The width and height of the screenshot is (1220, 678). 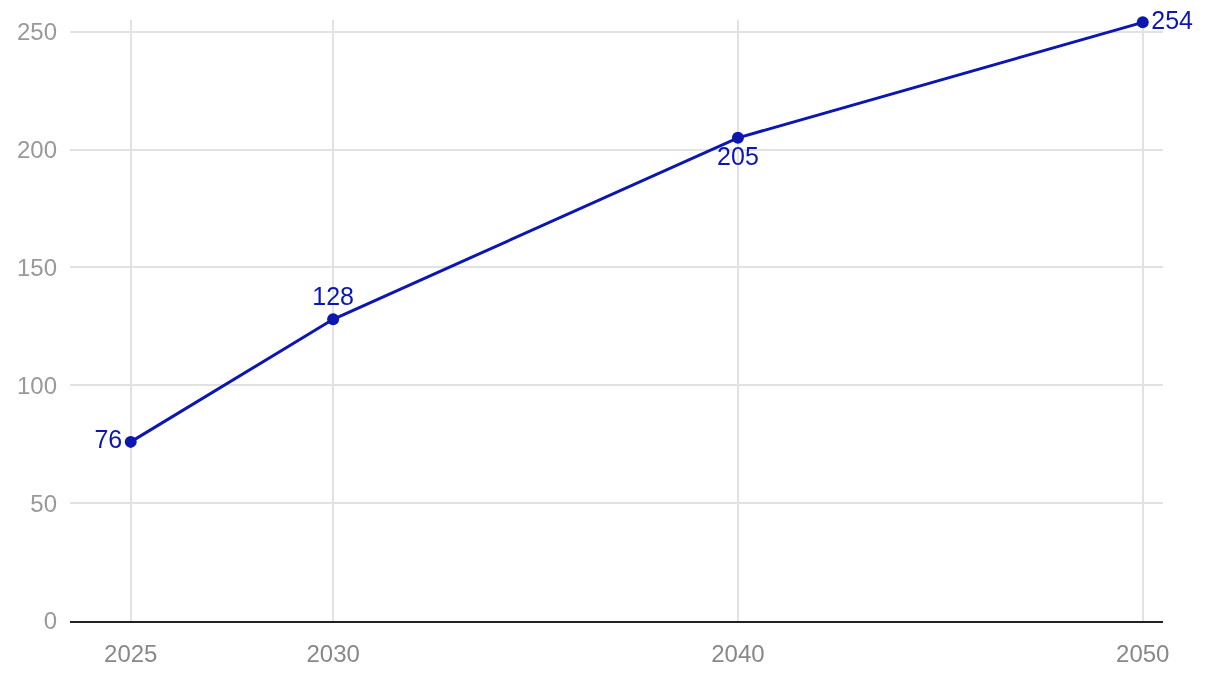 What do you see at coordinates (1143, 653) in the screenshot?
I see `x-tick-label: 2050` at bounding box center [1143, 653].